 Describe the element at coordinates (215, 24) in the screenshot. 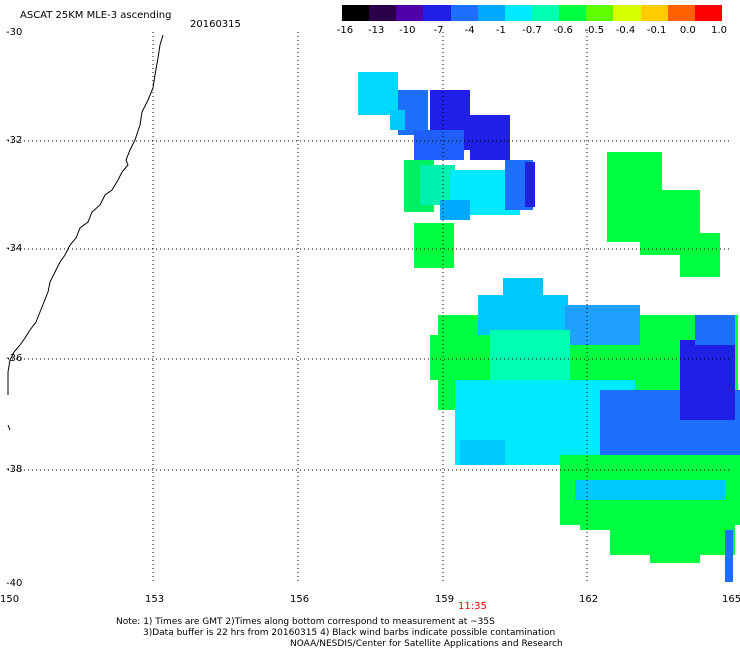

I see `date-label: 20160315` at that location.